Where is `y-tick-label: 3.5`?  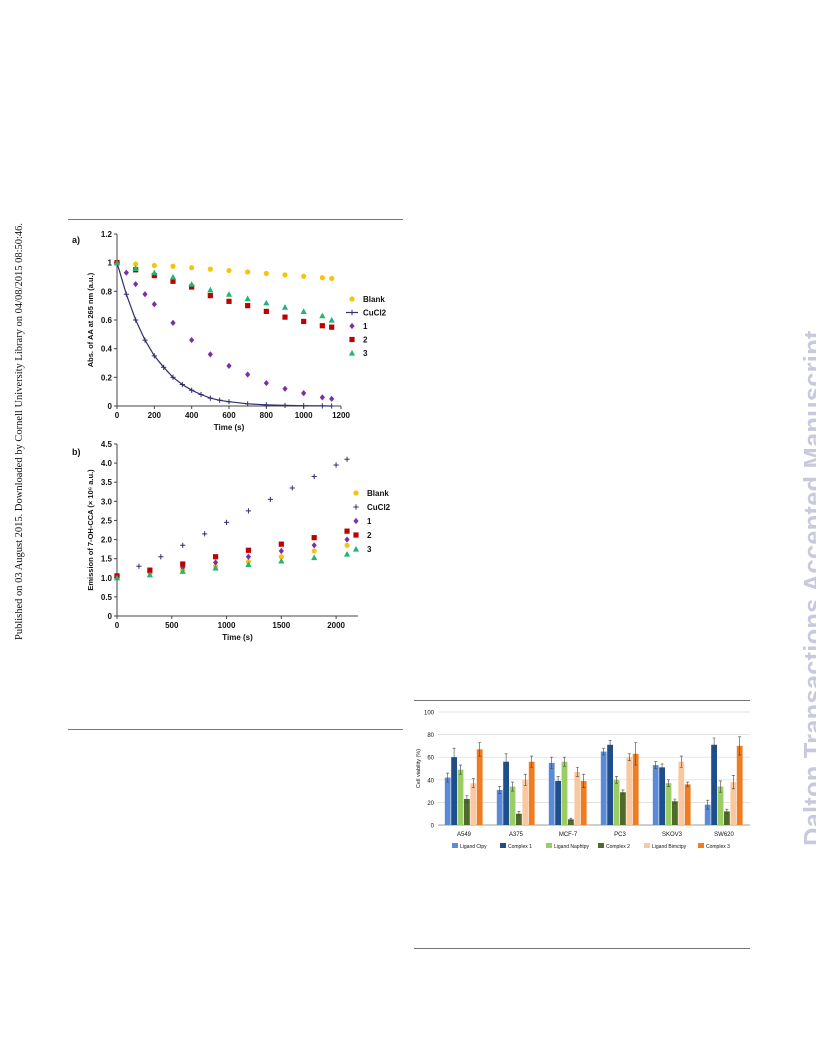
y-tick-label: 3.5 is located at coordinates (107, 482).